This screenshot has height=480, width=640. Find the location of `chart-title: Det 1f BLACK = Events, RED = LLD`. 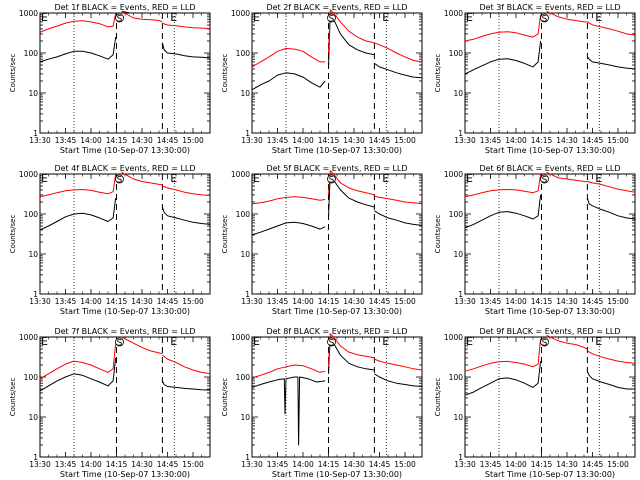

chart-title: Det 1f BLACK = Events, RED = LLD is located at coordinates (124, 7).